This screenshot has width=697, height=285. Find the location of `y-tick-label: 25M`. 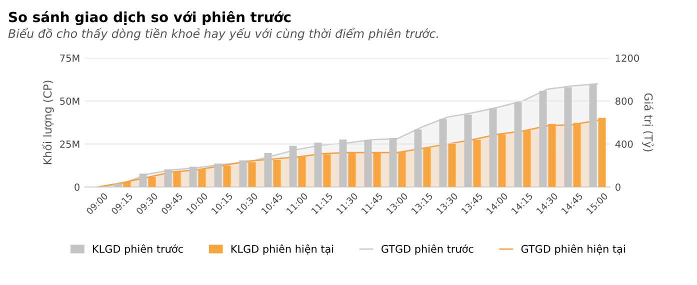

y-tick-label: 25M is located at coordinates (70, 144).